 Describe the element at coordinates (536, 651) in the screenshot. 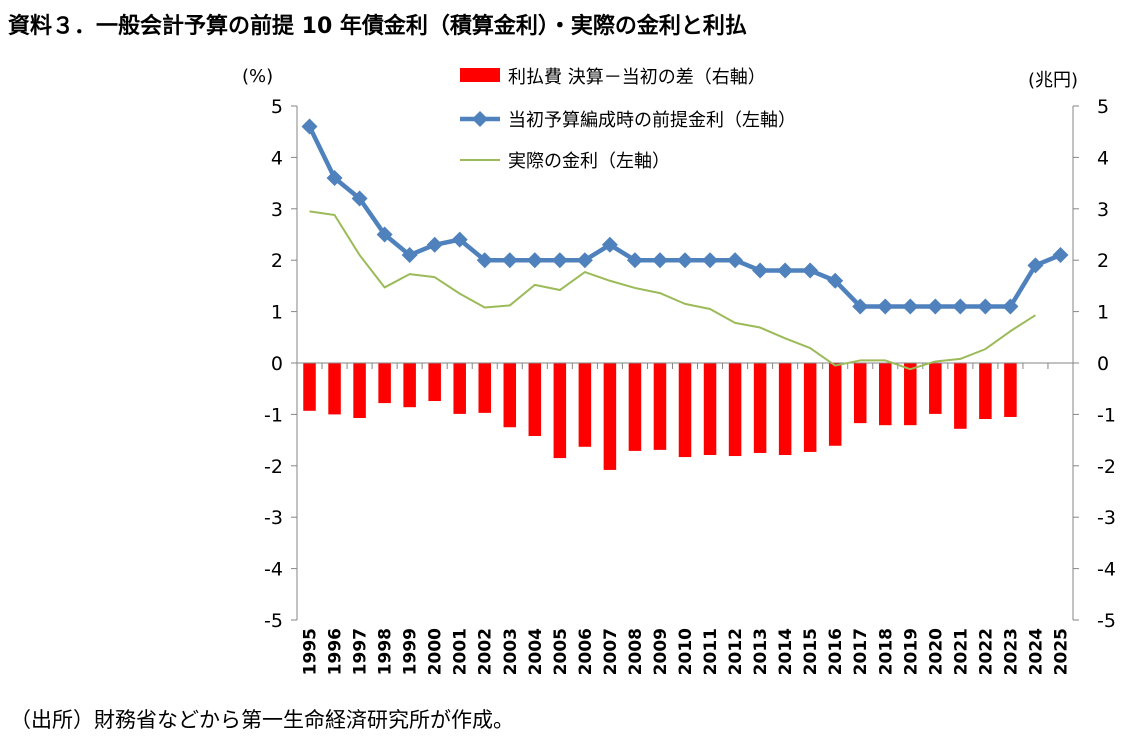

I see `x-tick-label: 2004` at that location.